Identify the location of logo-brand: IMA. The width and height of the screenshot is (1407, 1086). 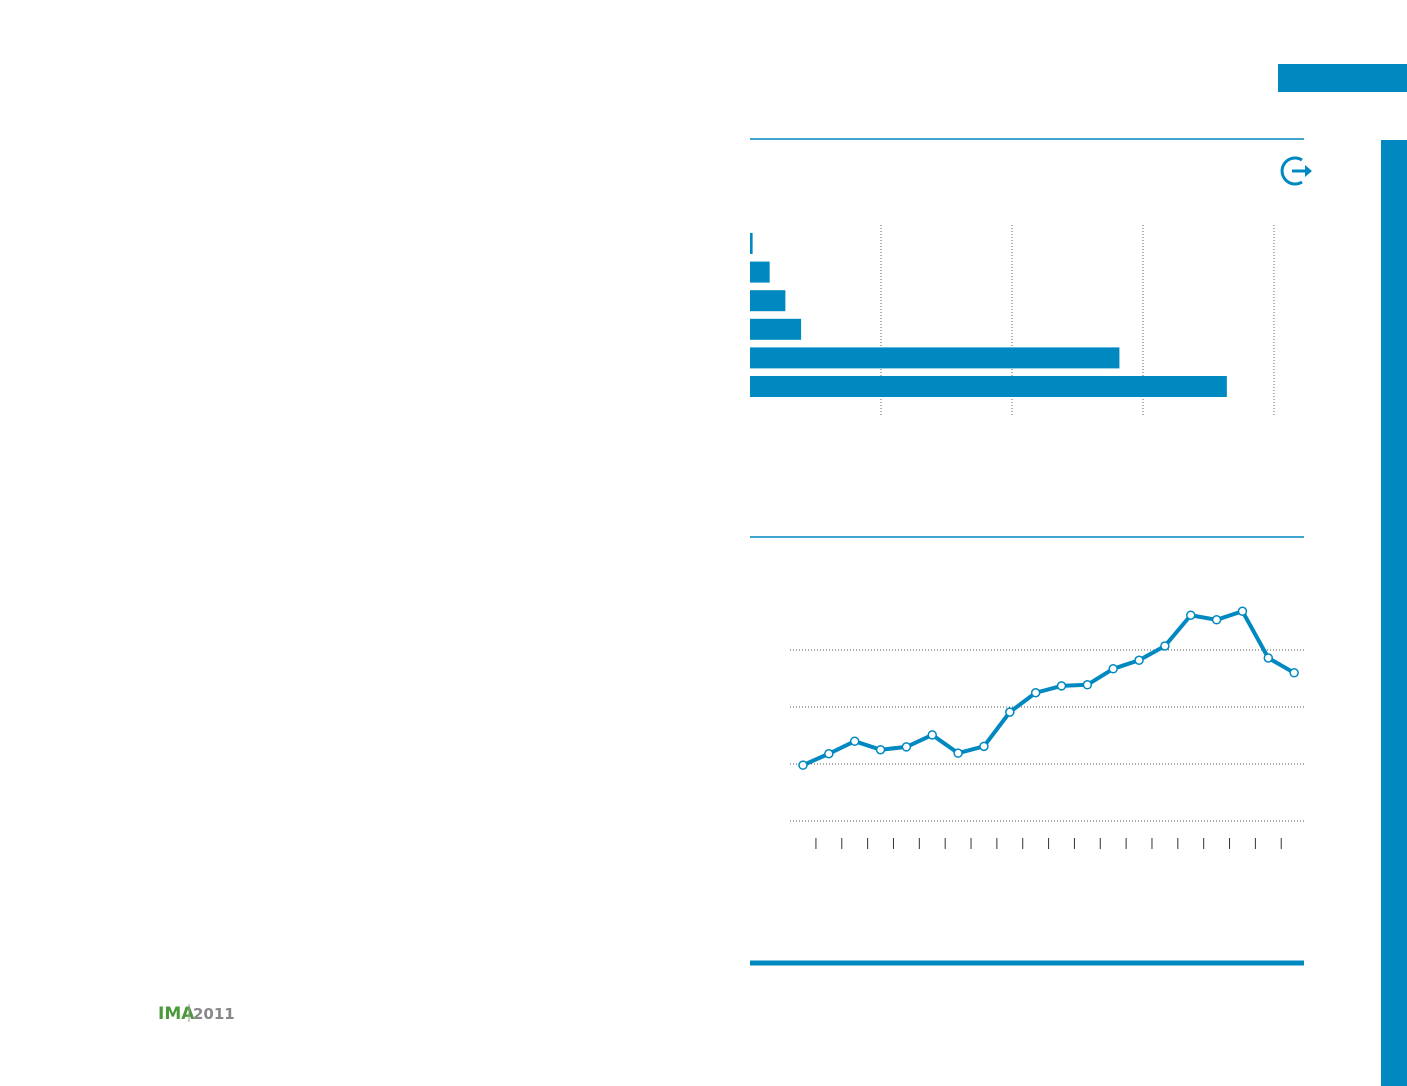
(176, 1014).